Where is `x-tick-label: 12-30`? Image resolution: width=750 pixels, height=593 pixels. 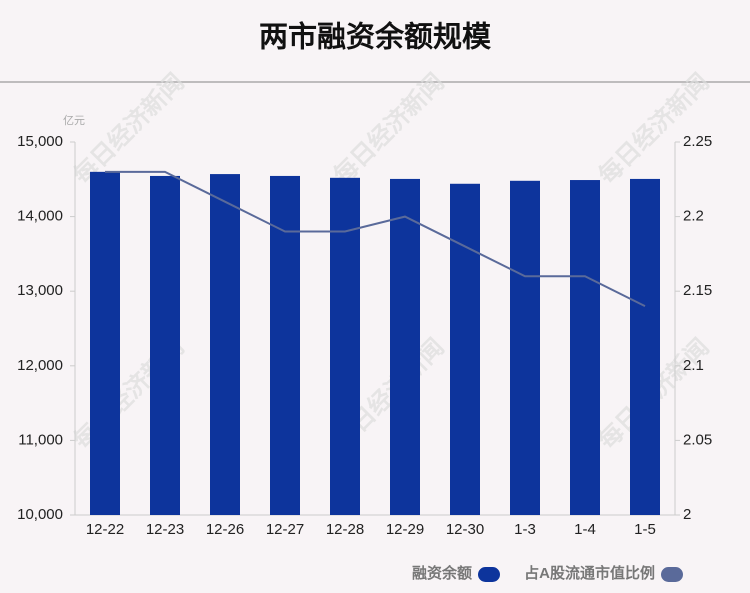 x-tick-label: 12-30 is located at coordinates (465, 529).